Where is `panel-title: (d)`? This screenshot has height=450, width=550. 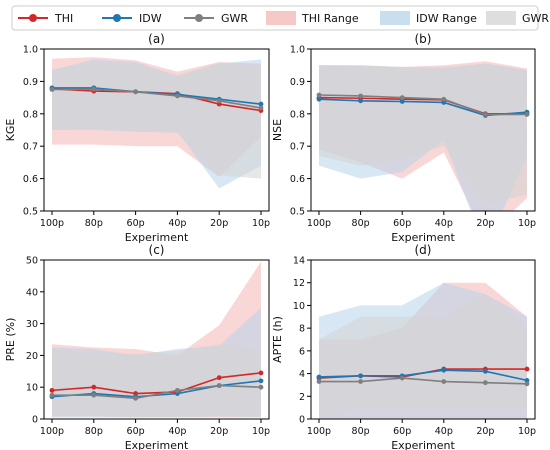
panel-title: (d) is located at coordinates (423, 250).